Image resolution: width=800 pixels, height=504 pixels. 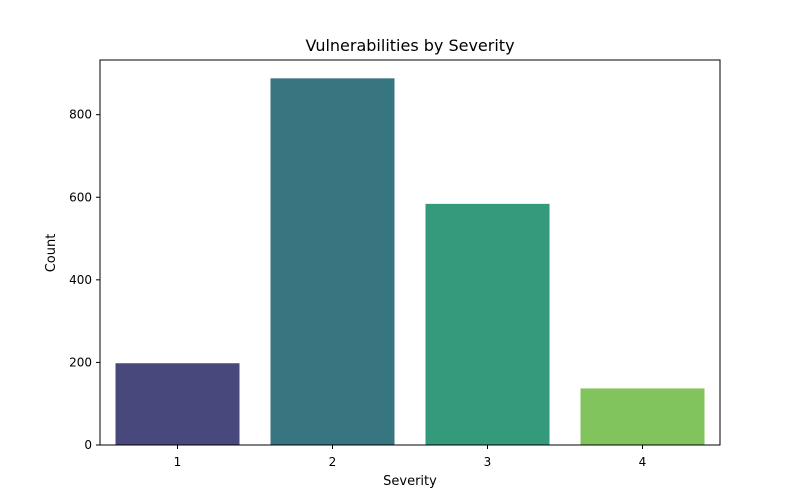 What do you see at coordinates (178, 462) in the screenshot?
I see `x-tick-label: 1` at bounding box center [178, 462].